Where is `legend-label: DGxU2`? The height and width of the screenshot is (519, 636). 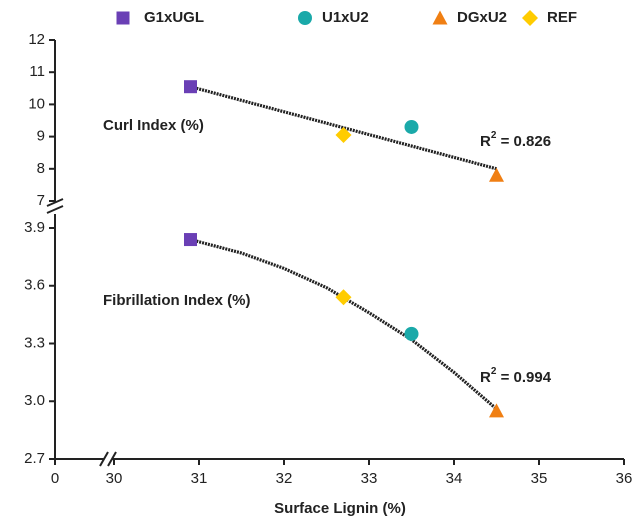 legend-label: DGxU2 is located at coordinates (482, 17).